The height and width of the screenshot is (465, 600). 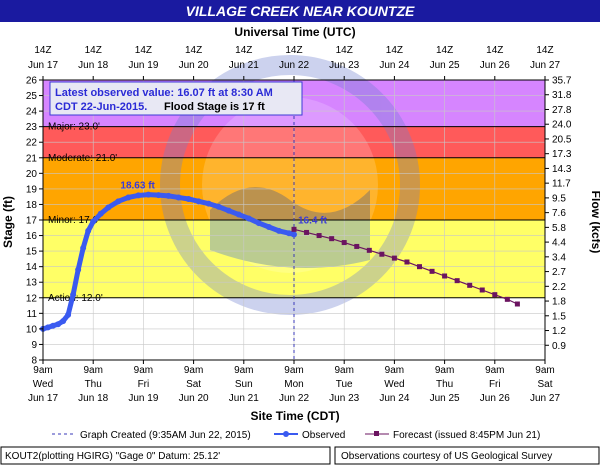 I want to click on threshold-label-minor: Minor: 17.0', so click(x=74, y=220).